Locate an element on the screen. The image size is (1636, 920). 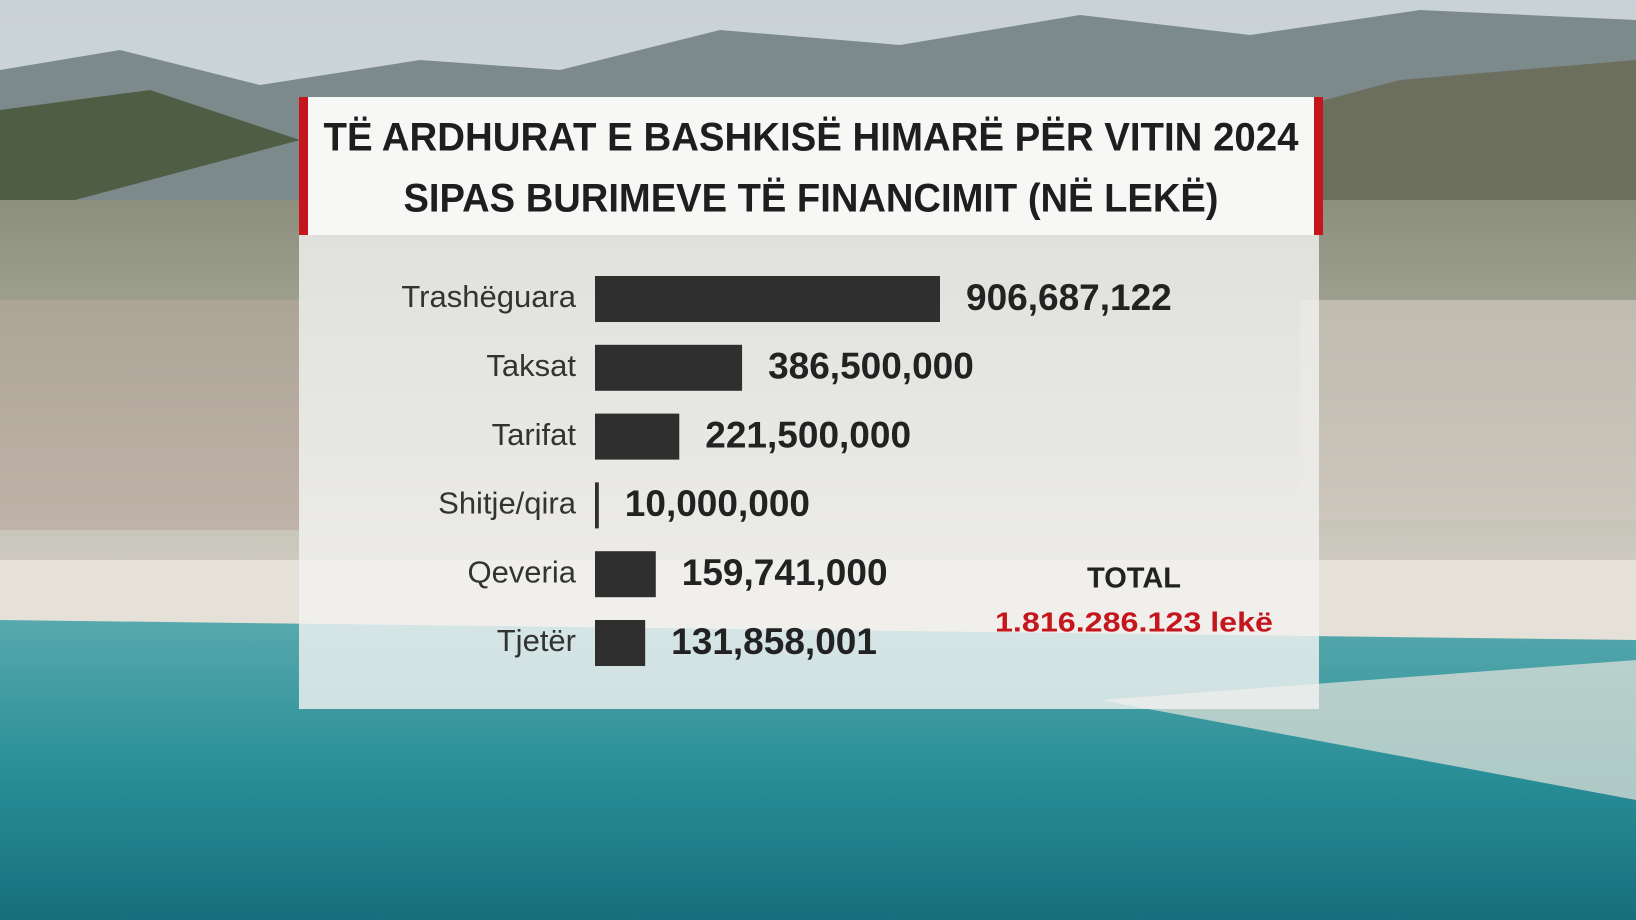
category-label: Shitje/qira is located at coordinates (507, 503).